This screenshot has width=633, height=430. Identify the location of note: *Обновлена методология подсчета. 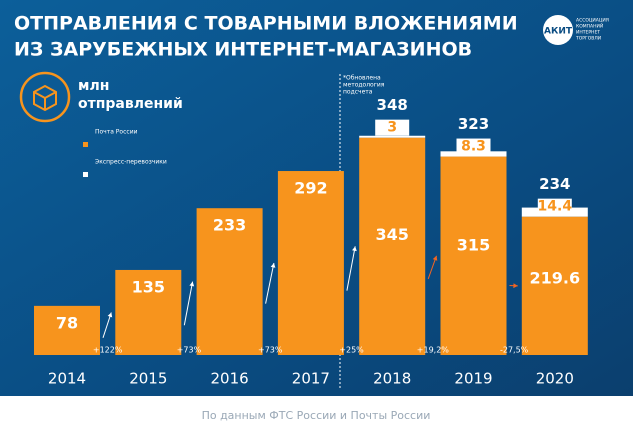
(364, 85).